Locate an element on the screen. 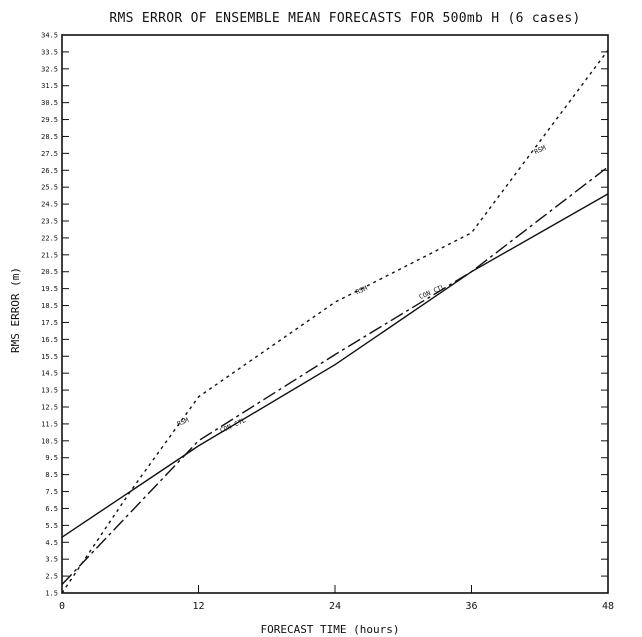 This screenshot has width=642, height=637. x-tick-label: 48 is located at coordinates (608, 606).